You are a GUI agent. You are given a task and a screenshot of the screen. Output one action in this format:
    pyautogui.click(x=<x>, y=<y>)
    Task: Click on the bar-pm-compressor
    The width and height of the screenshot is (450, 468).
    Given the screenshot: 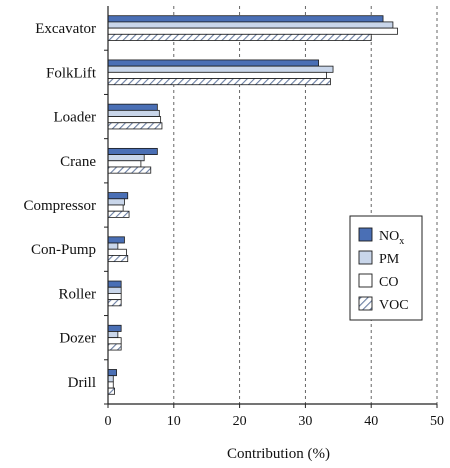 What is the action you would take?
    pyautogui.click(x=116, y=202)
    